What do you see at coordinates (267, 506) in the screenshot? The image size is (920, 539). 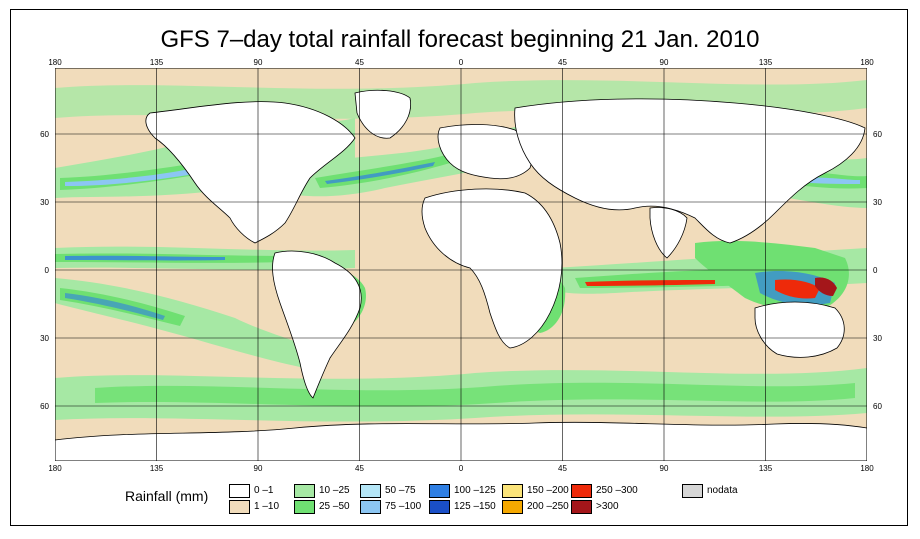 I see `legend-label: 1 –10` at bounding box center [267, 506].